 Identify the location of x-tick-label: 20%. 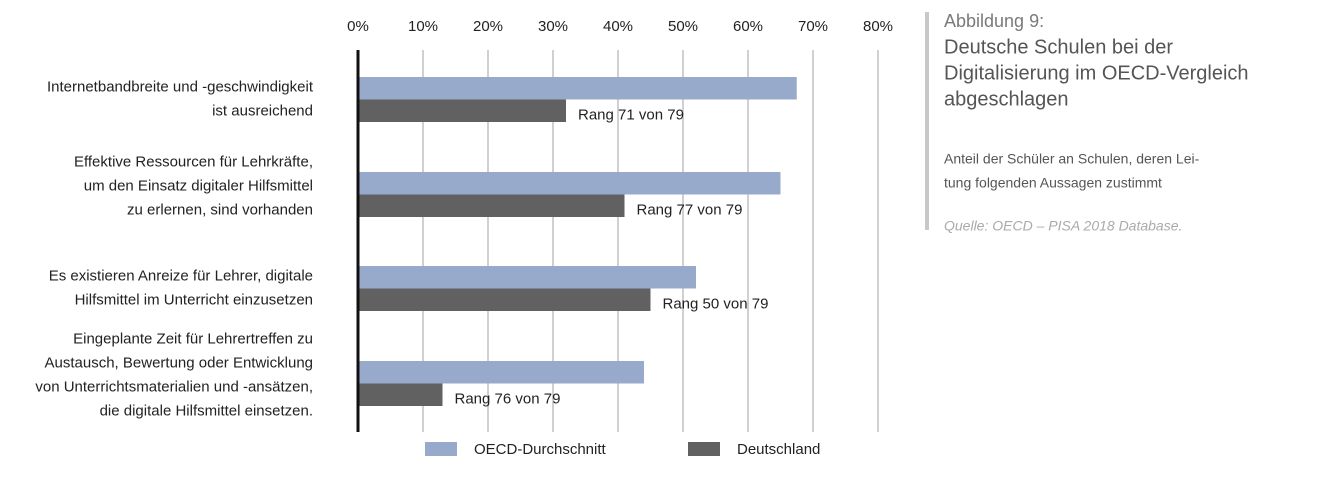
(488, 26).